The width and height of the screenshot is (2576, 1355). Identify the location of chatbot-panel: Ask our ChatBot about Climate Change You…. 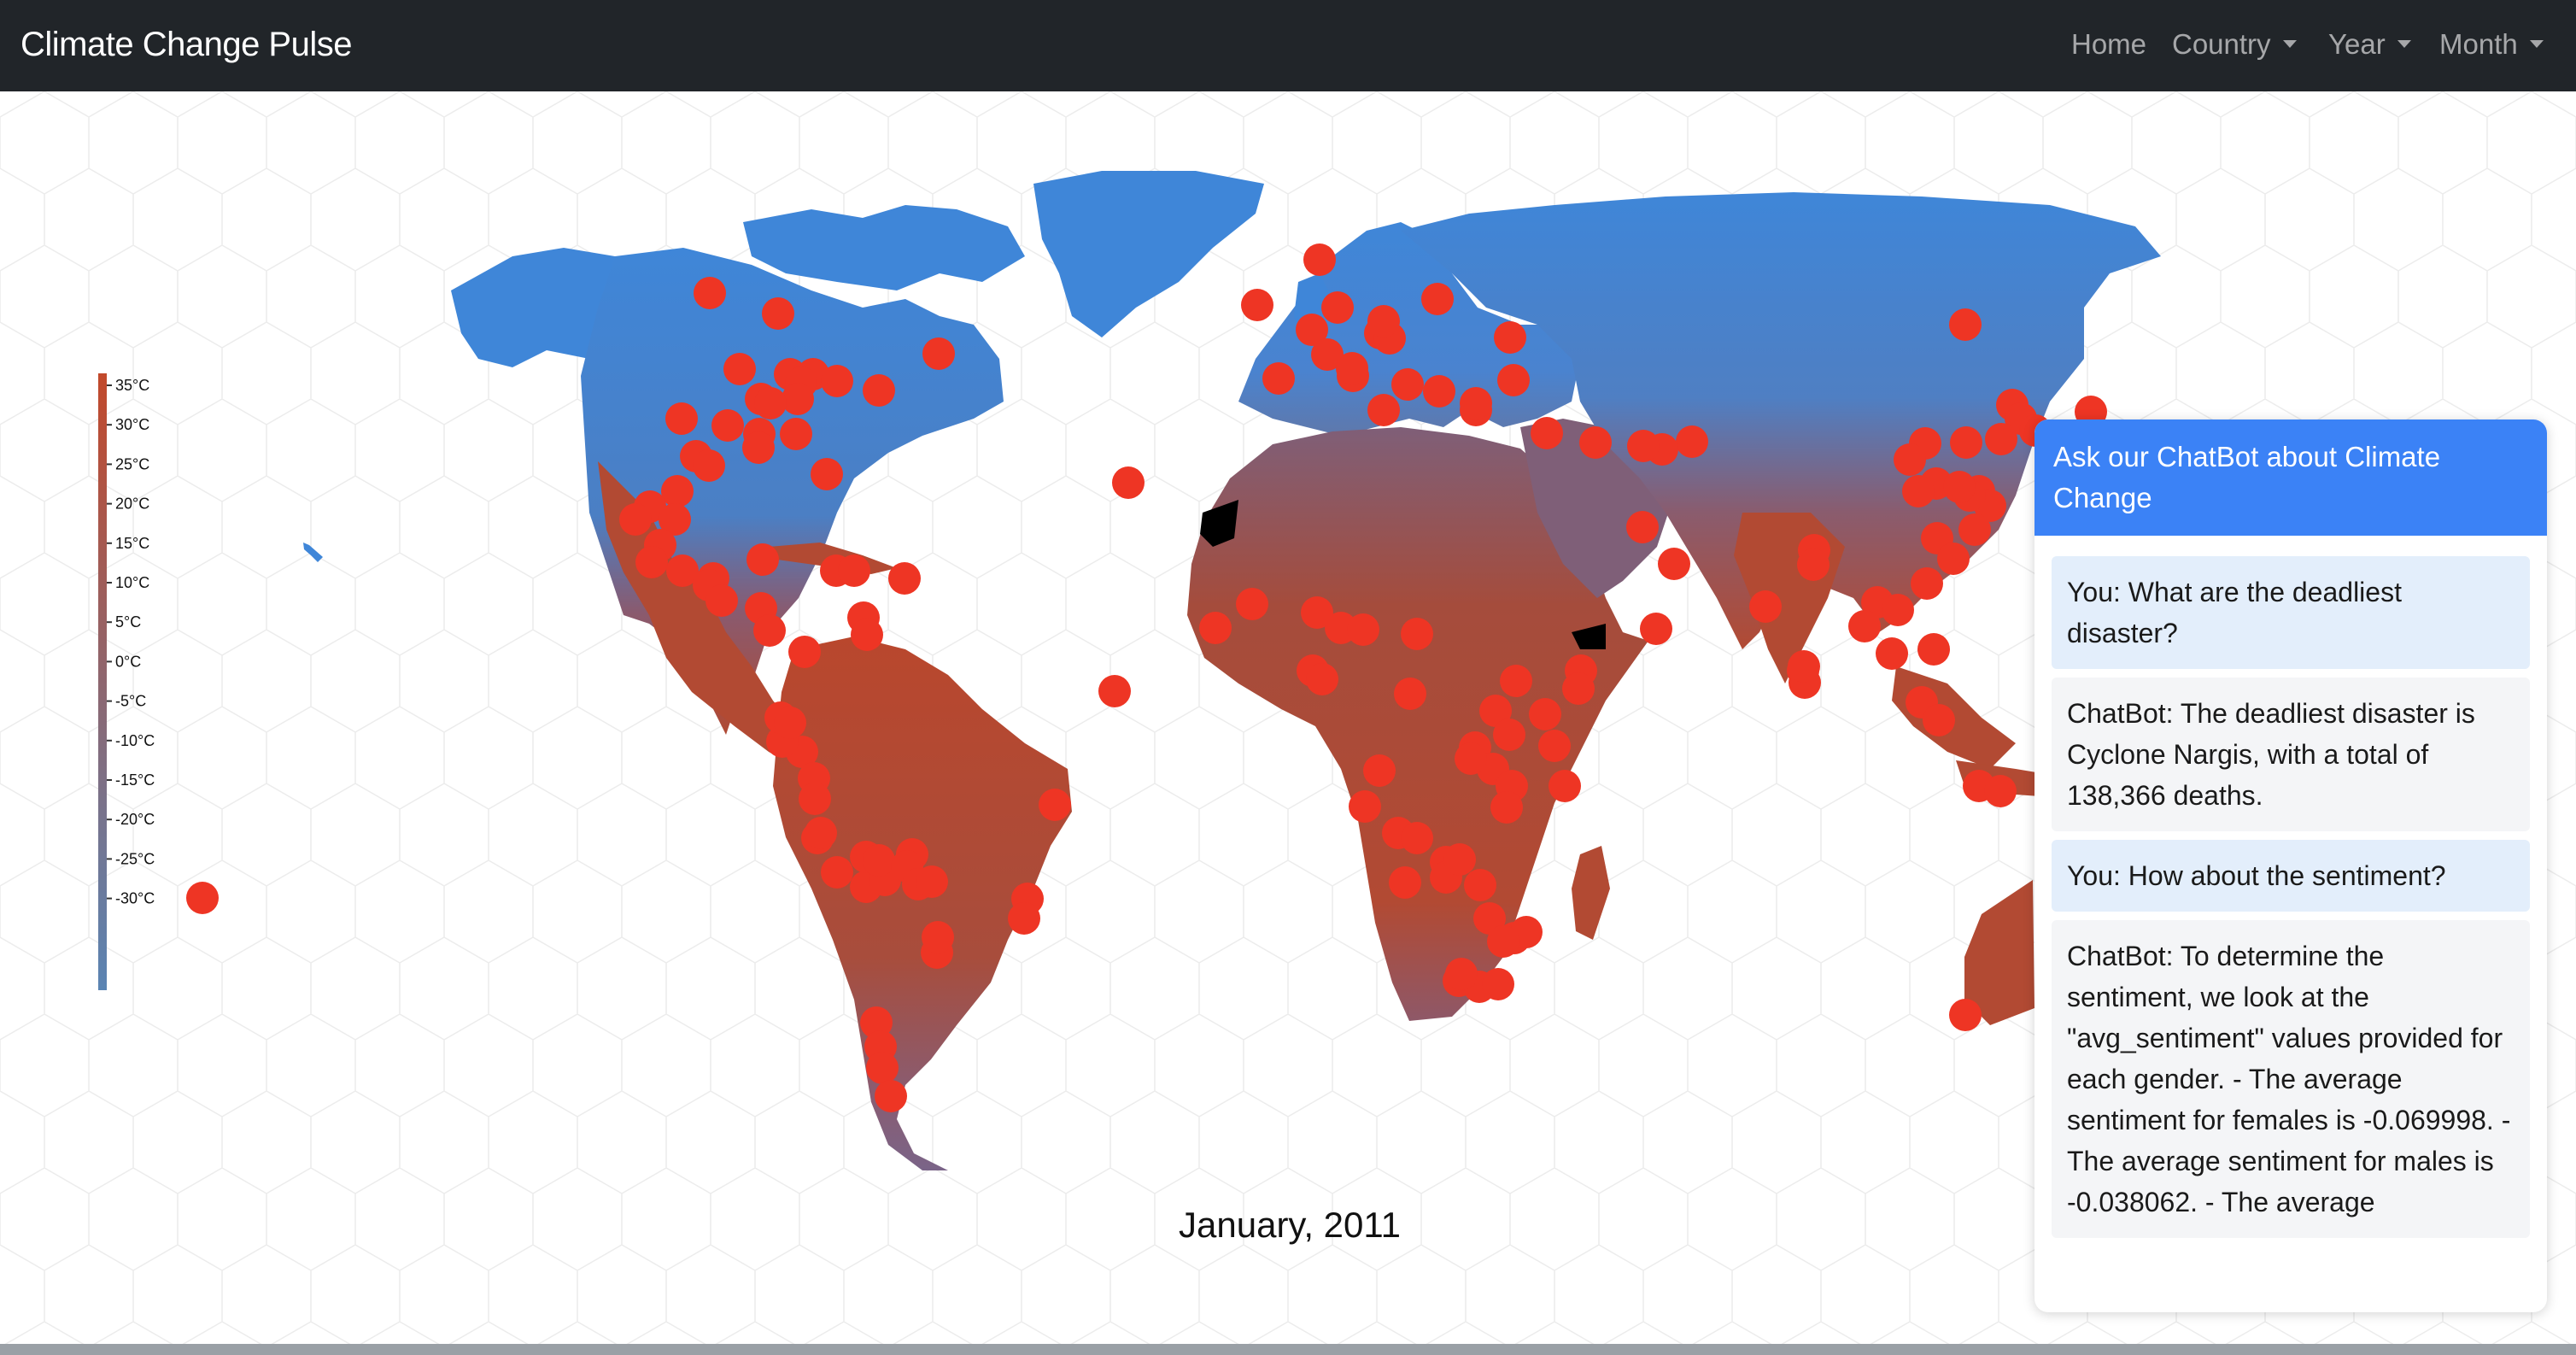
(2290, 865).